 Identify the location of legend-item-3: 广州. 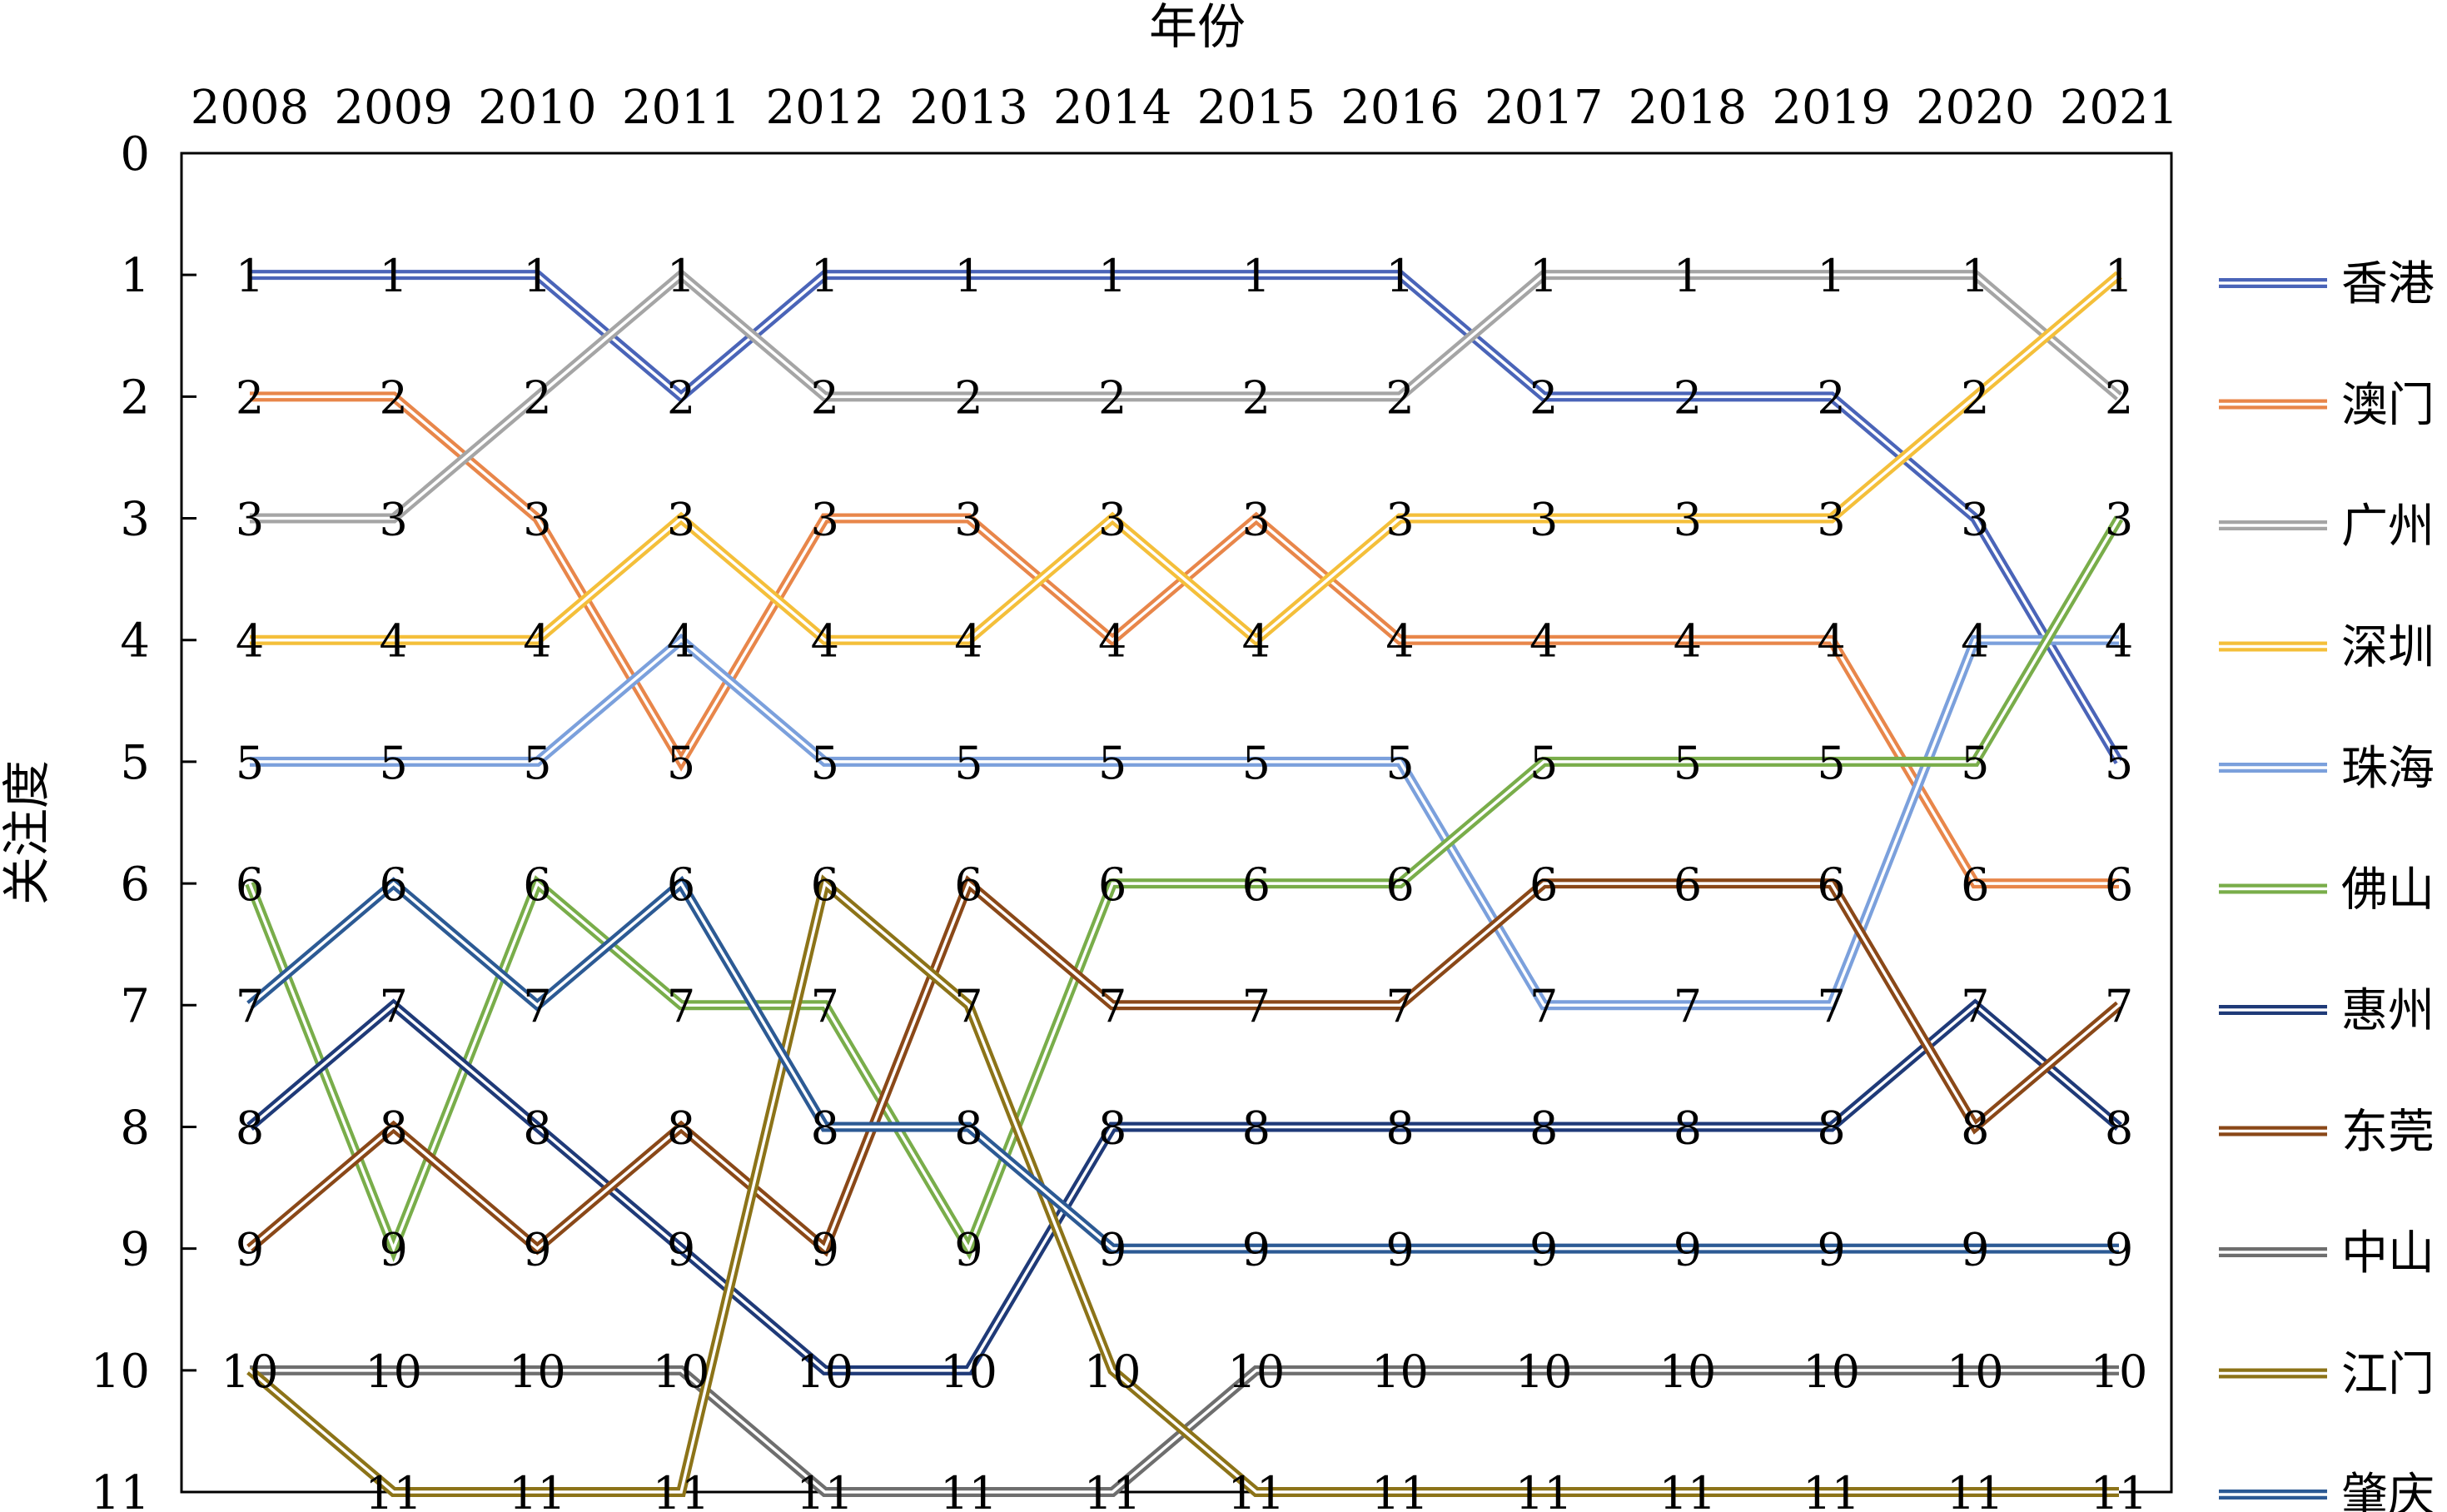
(2327, 527).